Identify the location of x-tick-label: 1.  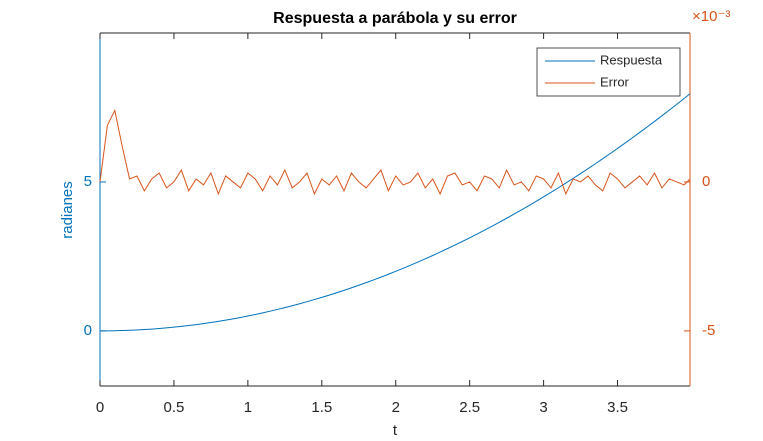
(248, 407).